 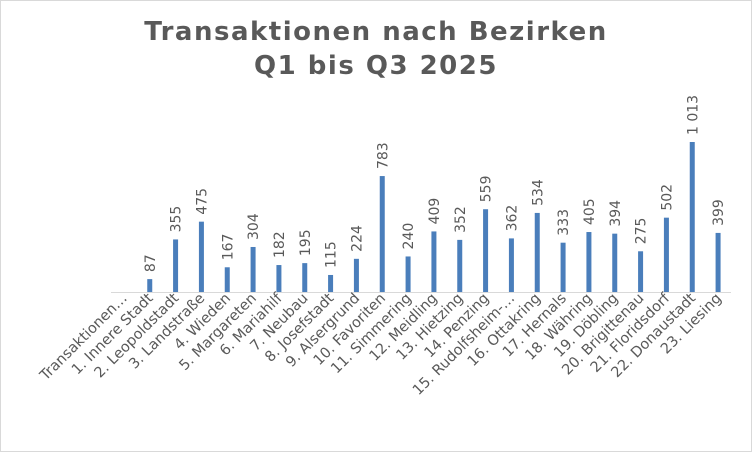 What do you see at coordinates (376, 66) in the screenshot?
I see `chart-title-line-2: Q1 bis Q3 2025` at bounding box center [376, 66].